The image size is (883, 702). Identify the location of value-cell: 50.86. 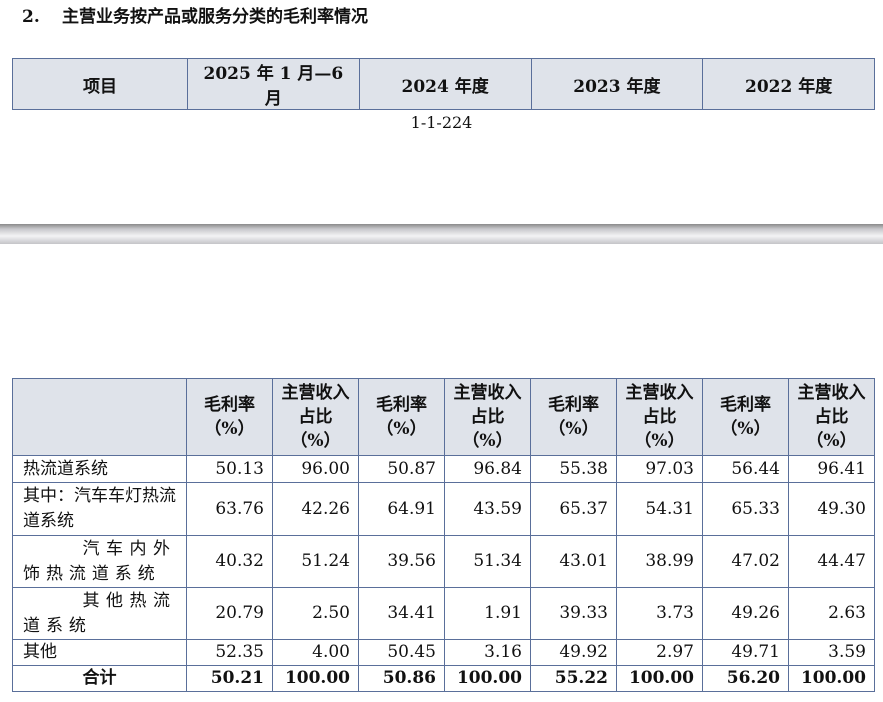
(401, 678).